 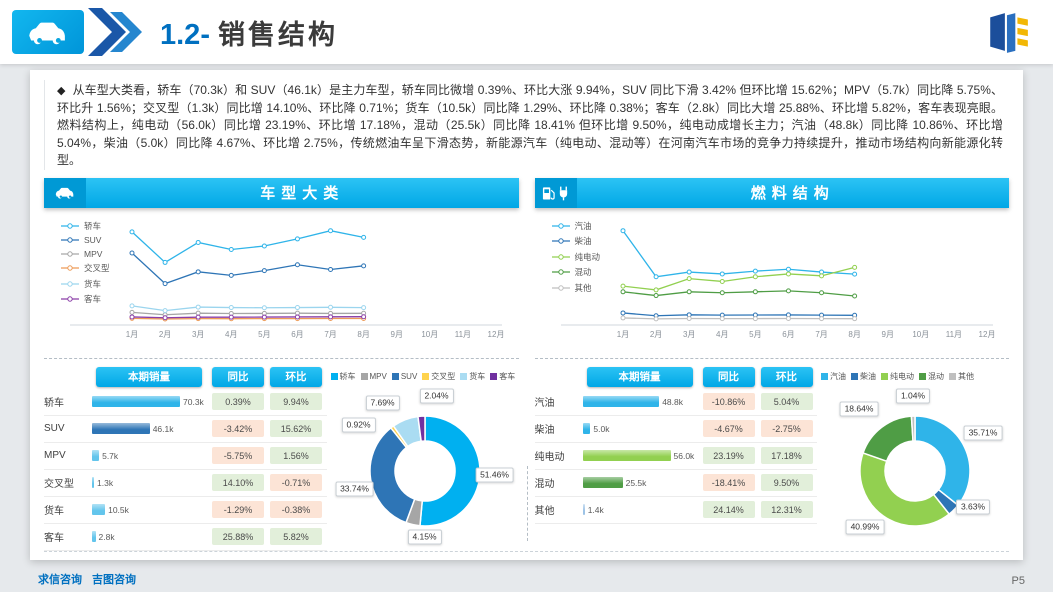 What do you see at coordinates (149, 376) in the screenshot?
I see `column-header-sales: 本期销量` at bounding box center [149, 376].